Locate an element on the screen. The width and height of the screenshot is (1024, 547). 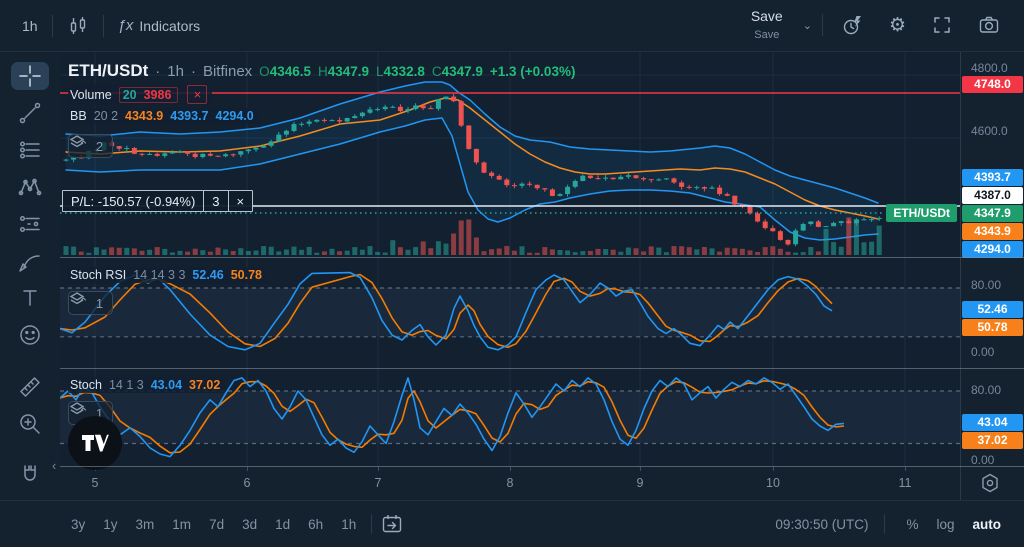
percent-scale-toggle: % is located at coordinates (912, 524).